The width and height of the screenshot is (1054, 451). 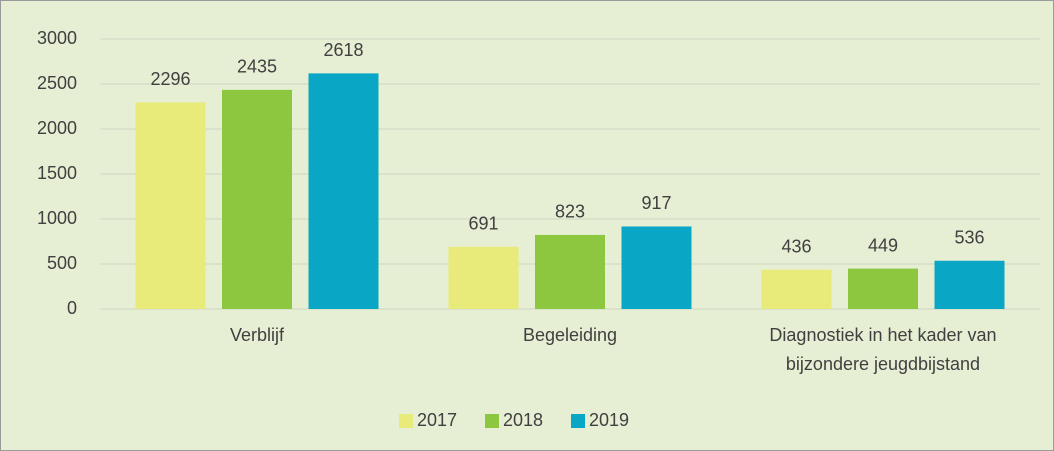 What do you see at coordinates (257, 335) in the screenshot?
I see `x-tick-label: Verblijf` at bounding box center [257, 335].